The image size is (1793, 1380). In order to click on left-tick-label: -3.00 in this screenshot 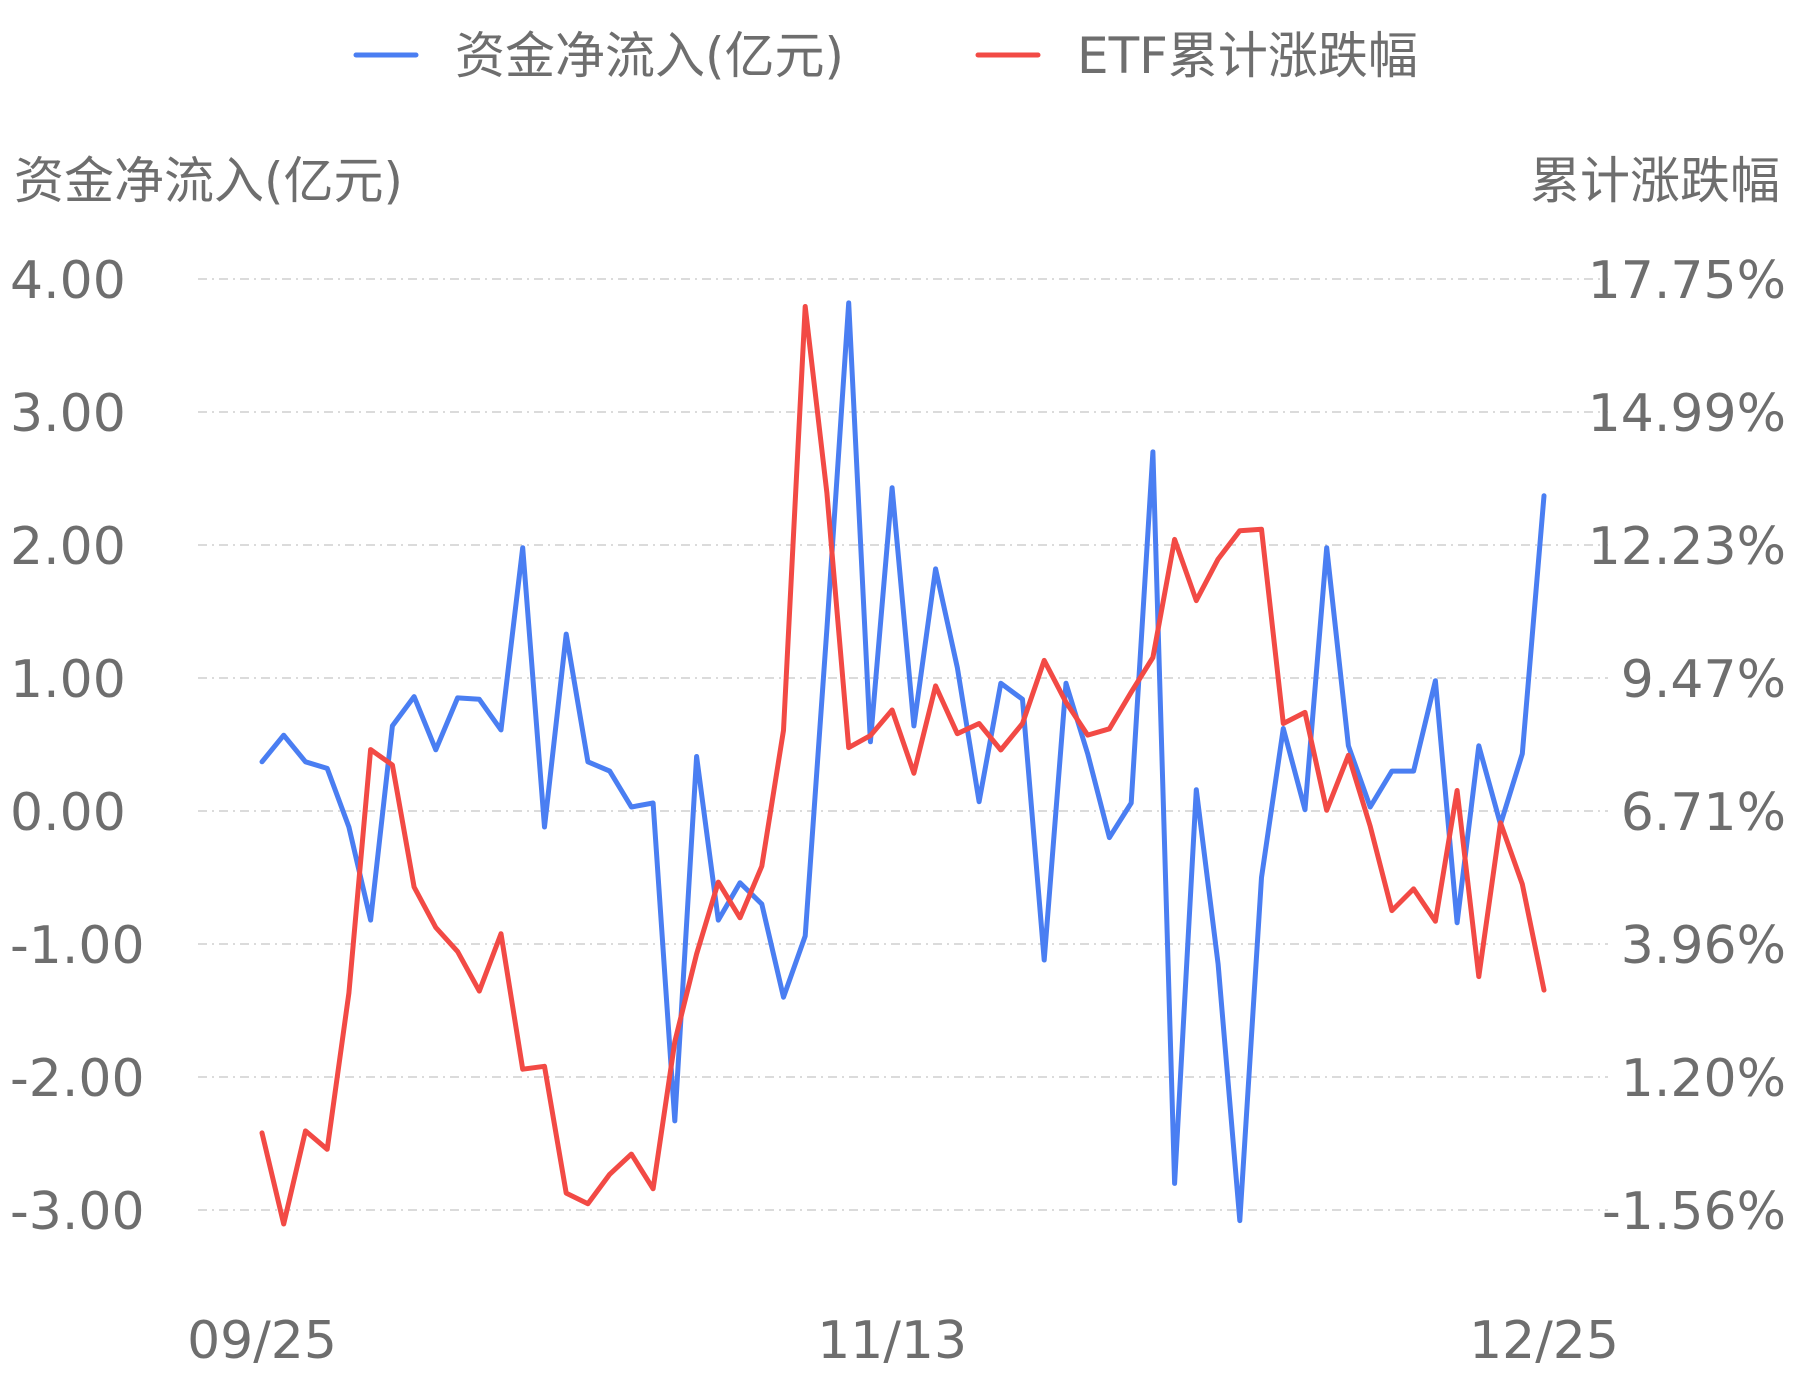, I will do `click(77, 1212)`.